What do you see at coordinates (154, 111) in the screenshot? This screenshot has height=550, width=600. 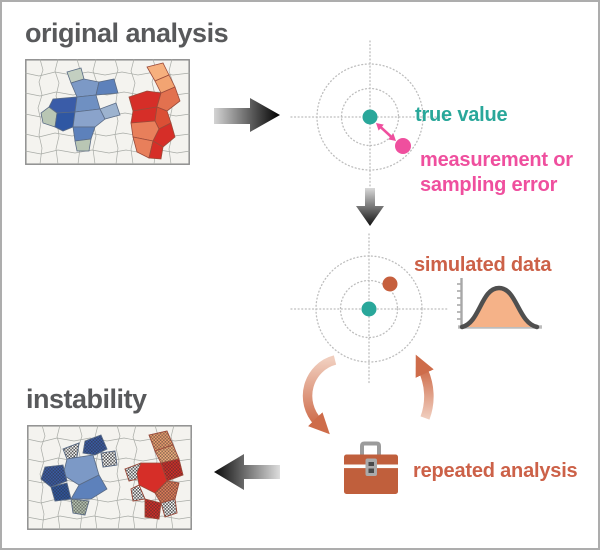 I see `hot-spot-cluster` at bounding box center [154, 111].